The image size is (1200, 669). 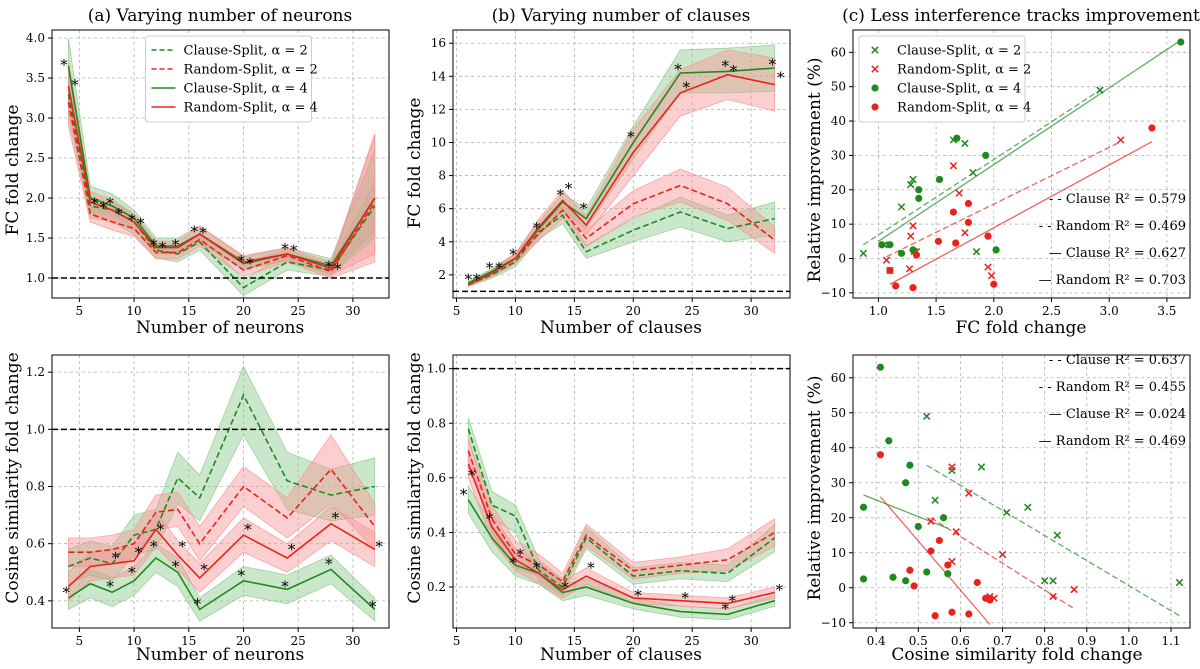 I want to click on x-tick-label: 2.5, so click(x=1051, y=311).